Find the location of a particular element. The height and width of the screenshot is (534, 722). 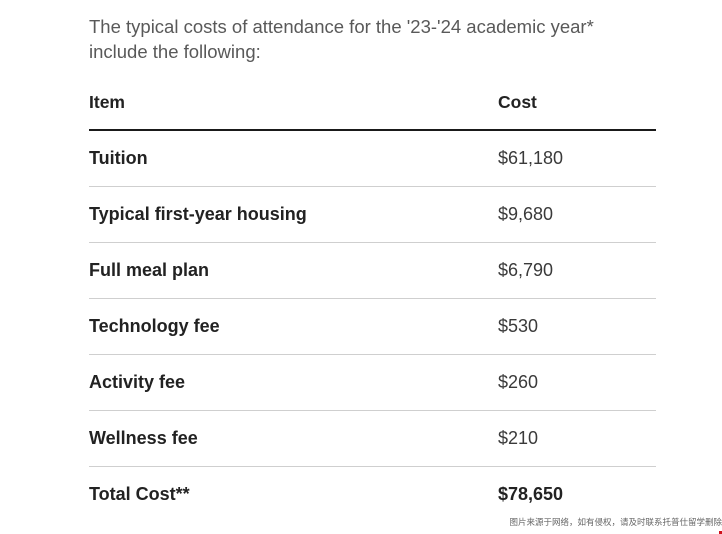

total-value: $78,650 is located at coordinates (531, 493).